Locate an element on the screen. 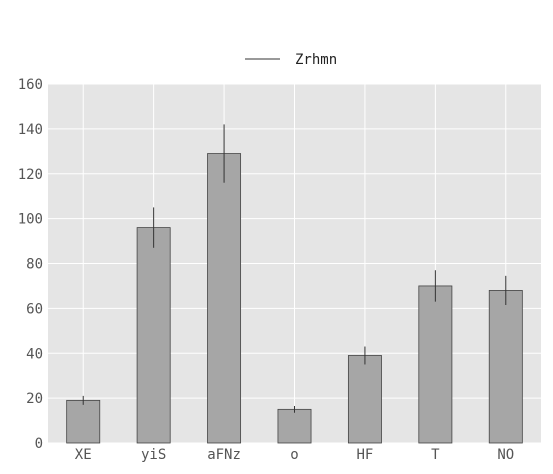 This screenshot has width=553, height=474. x-tick-label: aFNz is located at coordinates (224, 455).